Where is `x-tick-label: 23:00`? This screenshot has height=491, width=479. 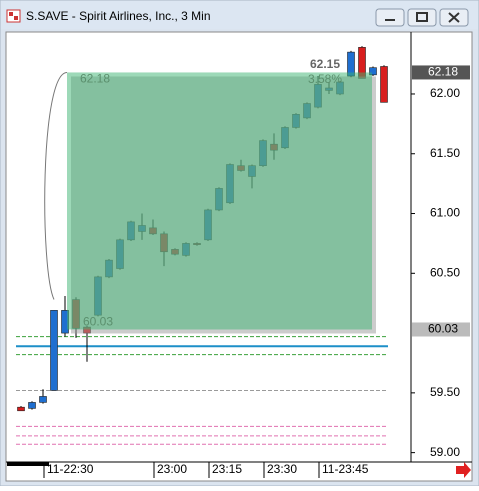 x-tick-label: 23:00 is located at coordinates (172, 469).